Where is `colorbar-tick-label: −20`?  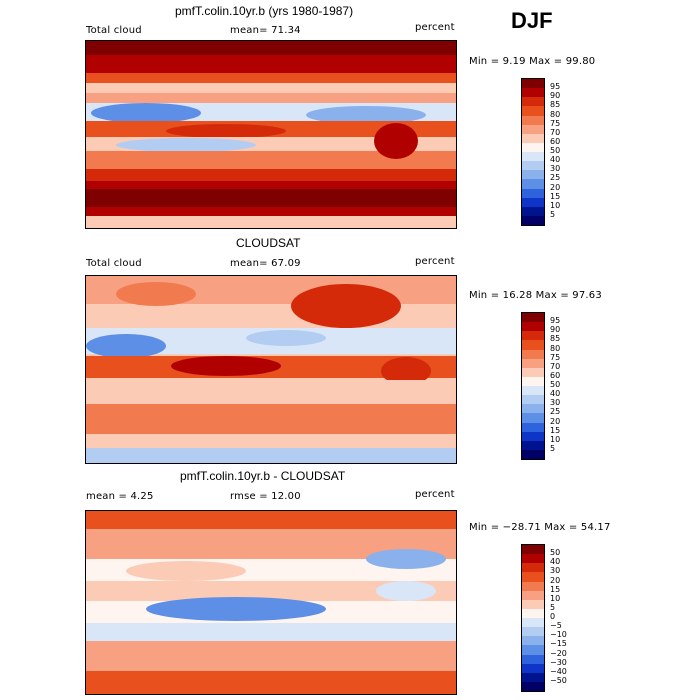
colorbar-tick-label: −20 is located at coordinates (558, 653).